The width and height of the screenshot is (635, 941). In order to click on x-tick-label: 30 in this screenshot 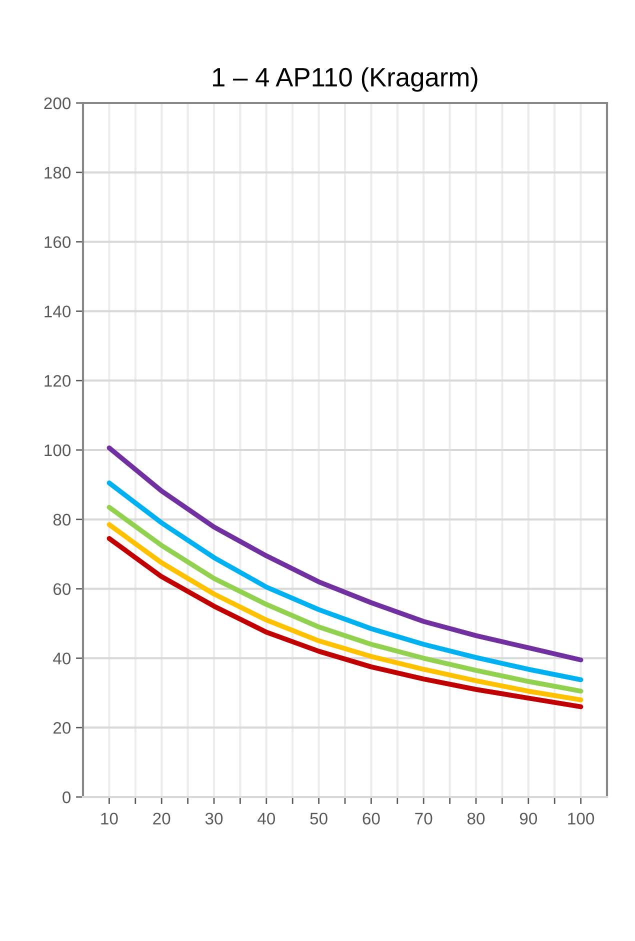, I will do `click(214, 818)`.